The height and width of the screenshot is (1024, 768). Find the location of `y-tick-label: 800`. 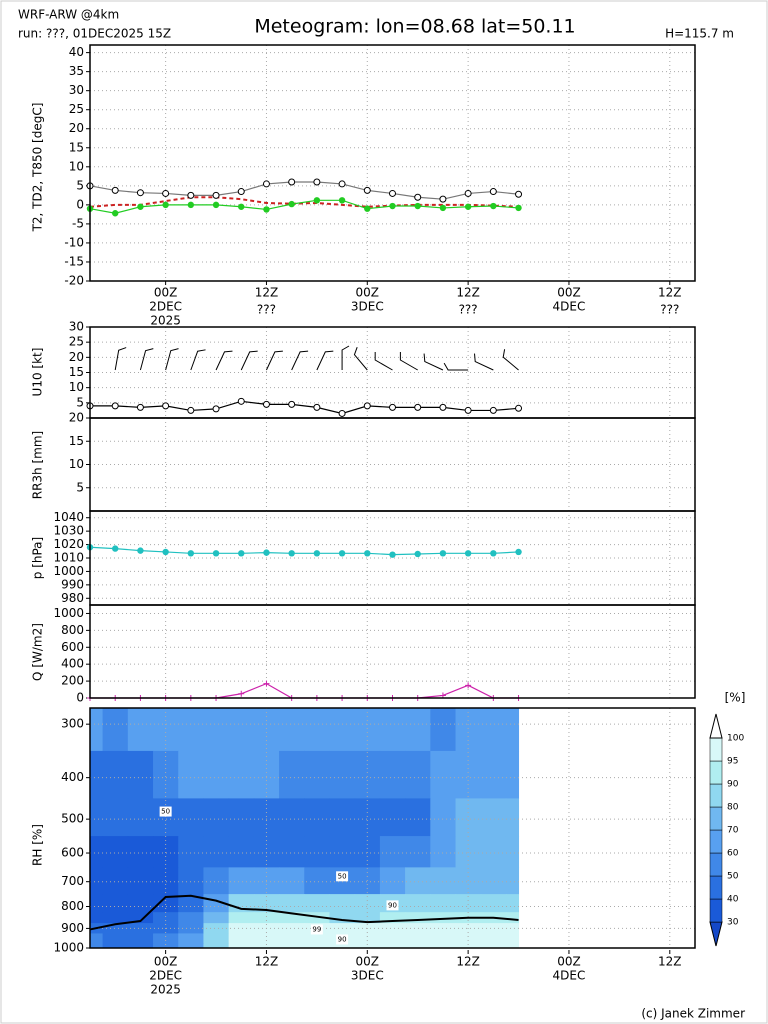

y-tick-label: 800 is located at coordinates (72, 630).